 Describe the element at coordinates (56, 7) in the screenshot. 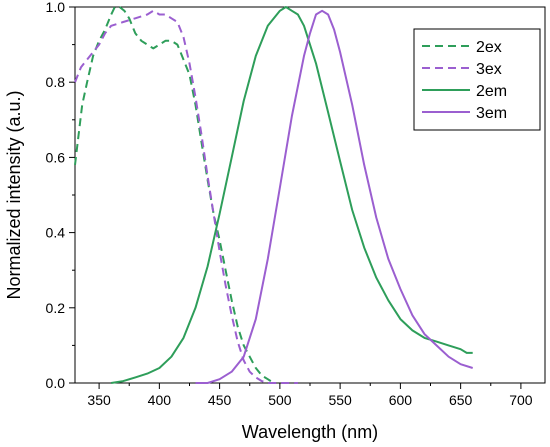

I see `y-tick-label: 1.0` at that location.